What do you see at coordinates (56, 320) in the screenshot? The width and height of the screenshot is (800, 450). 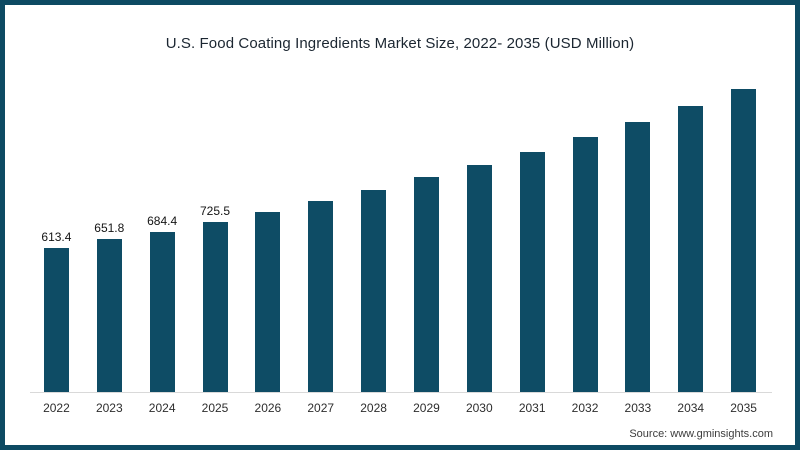 I see `bar-2022` at bounding box center [56, 320].